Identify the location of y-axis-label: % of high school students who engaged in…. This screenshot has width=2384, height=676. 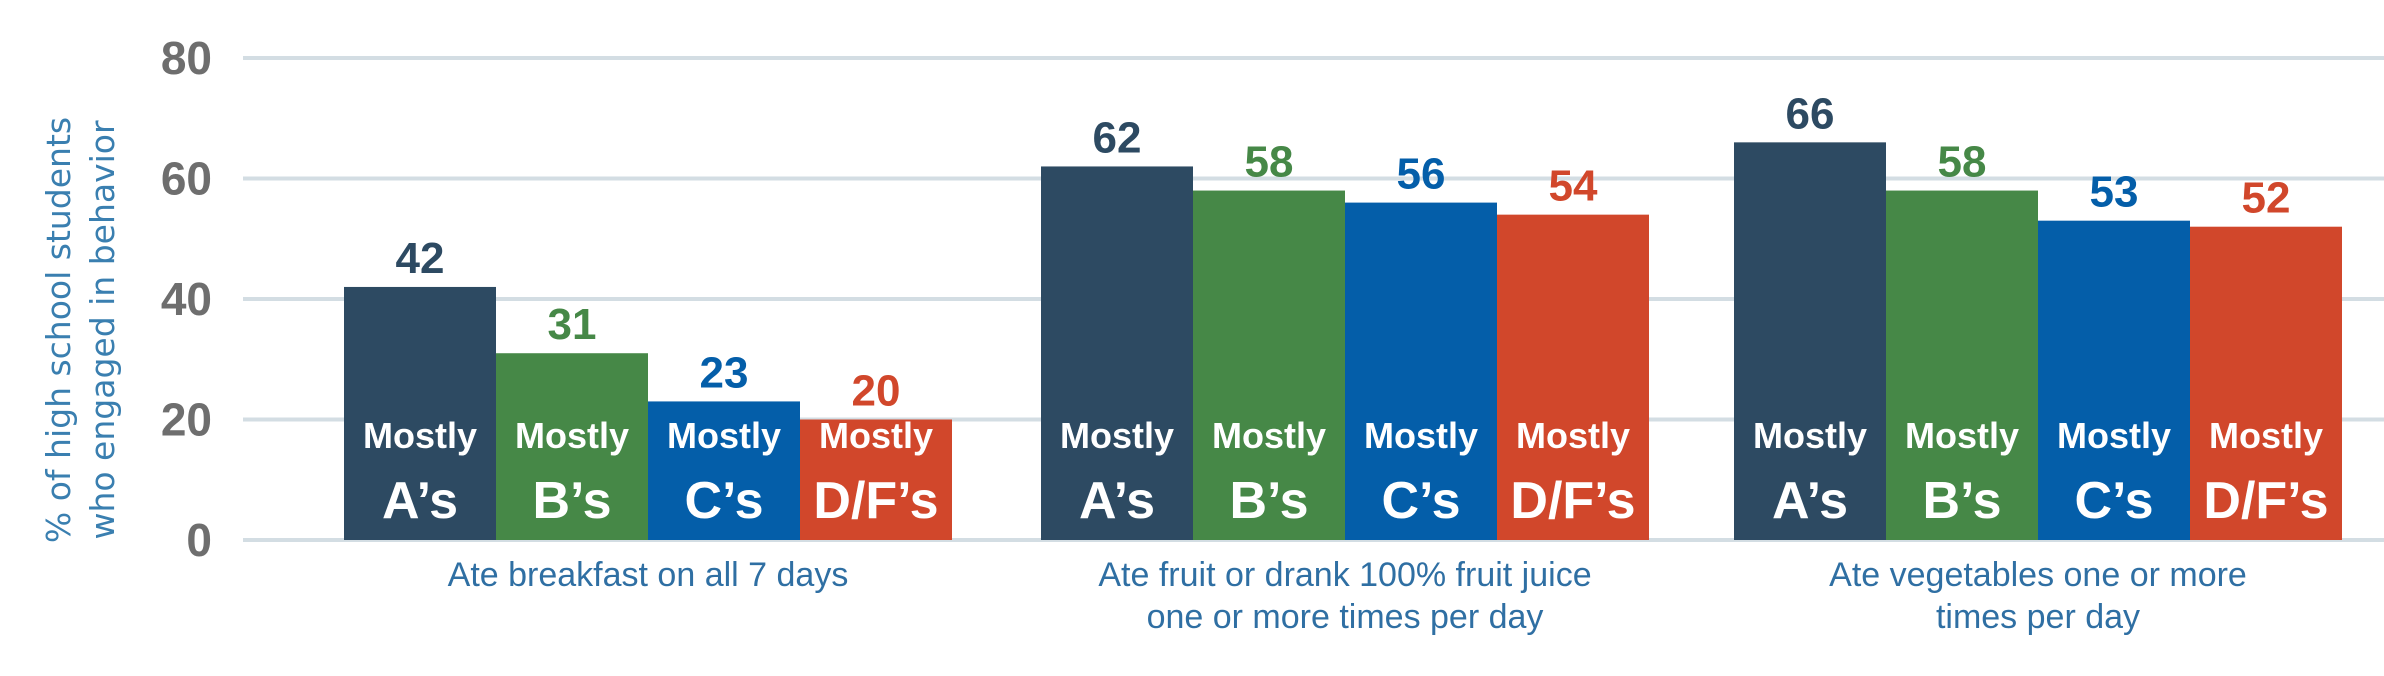
(80, 330).